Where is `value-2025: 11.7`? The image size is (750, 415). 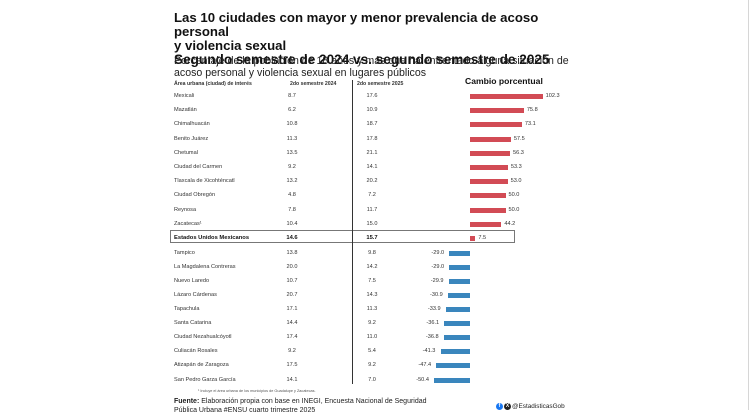
value-2025: 11.7 is located at coordinates (372, 209).